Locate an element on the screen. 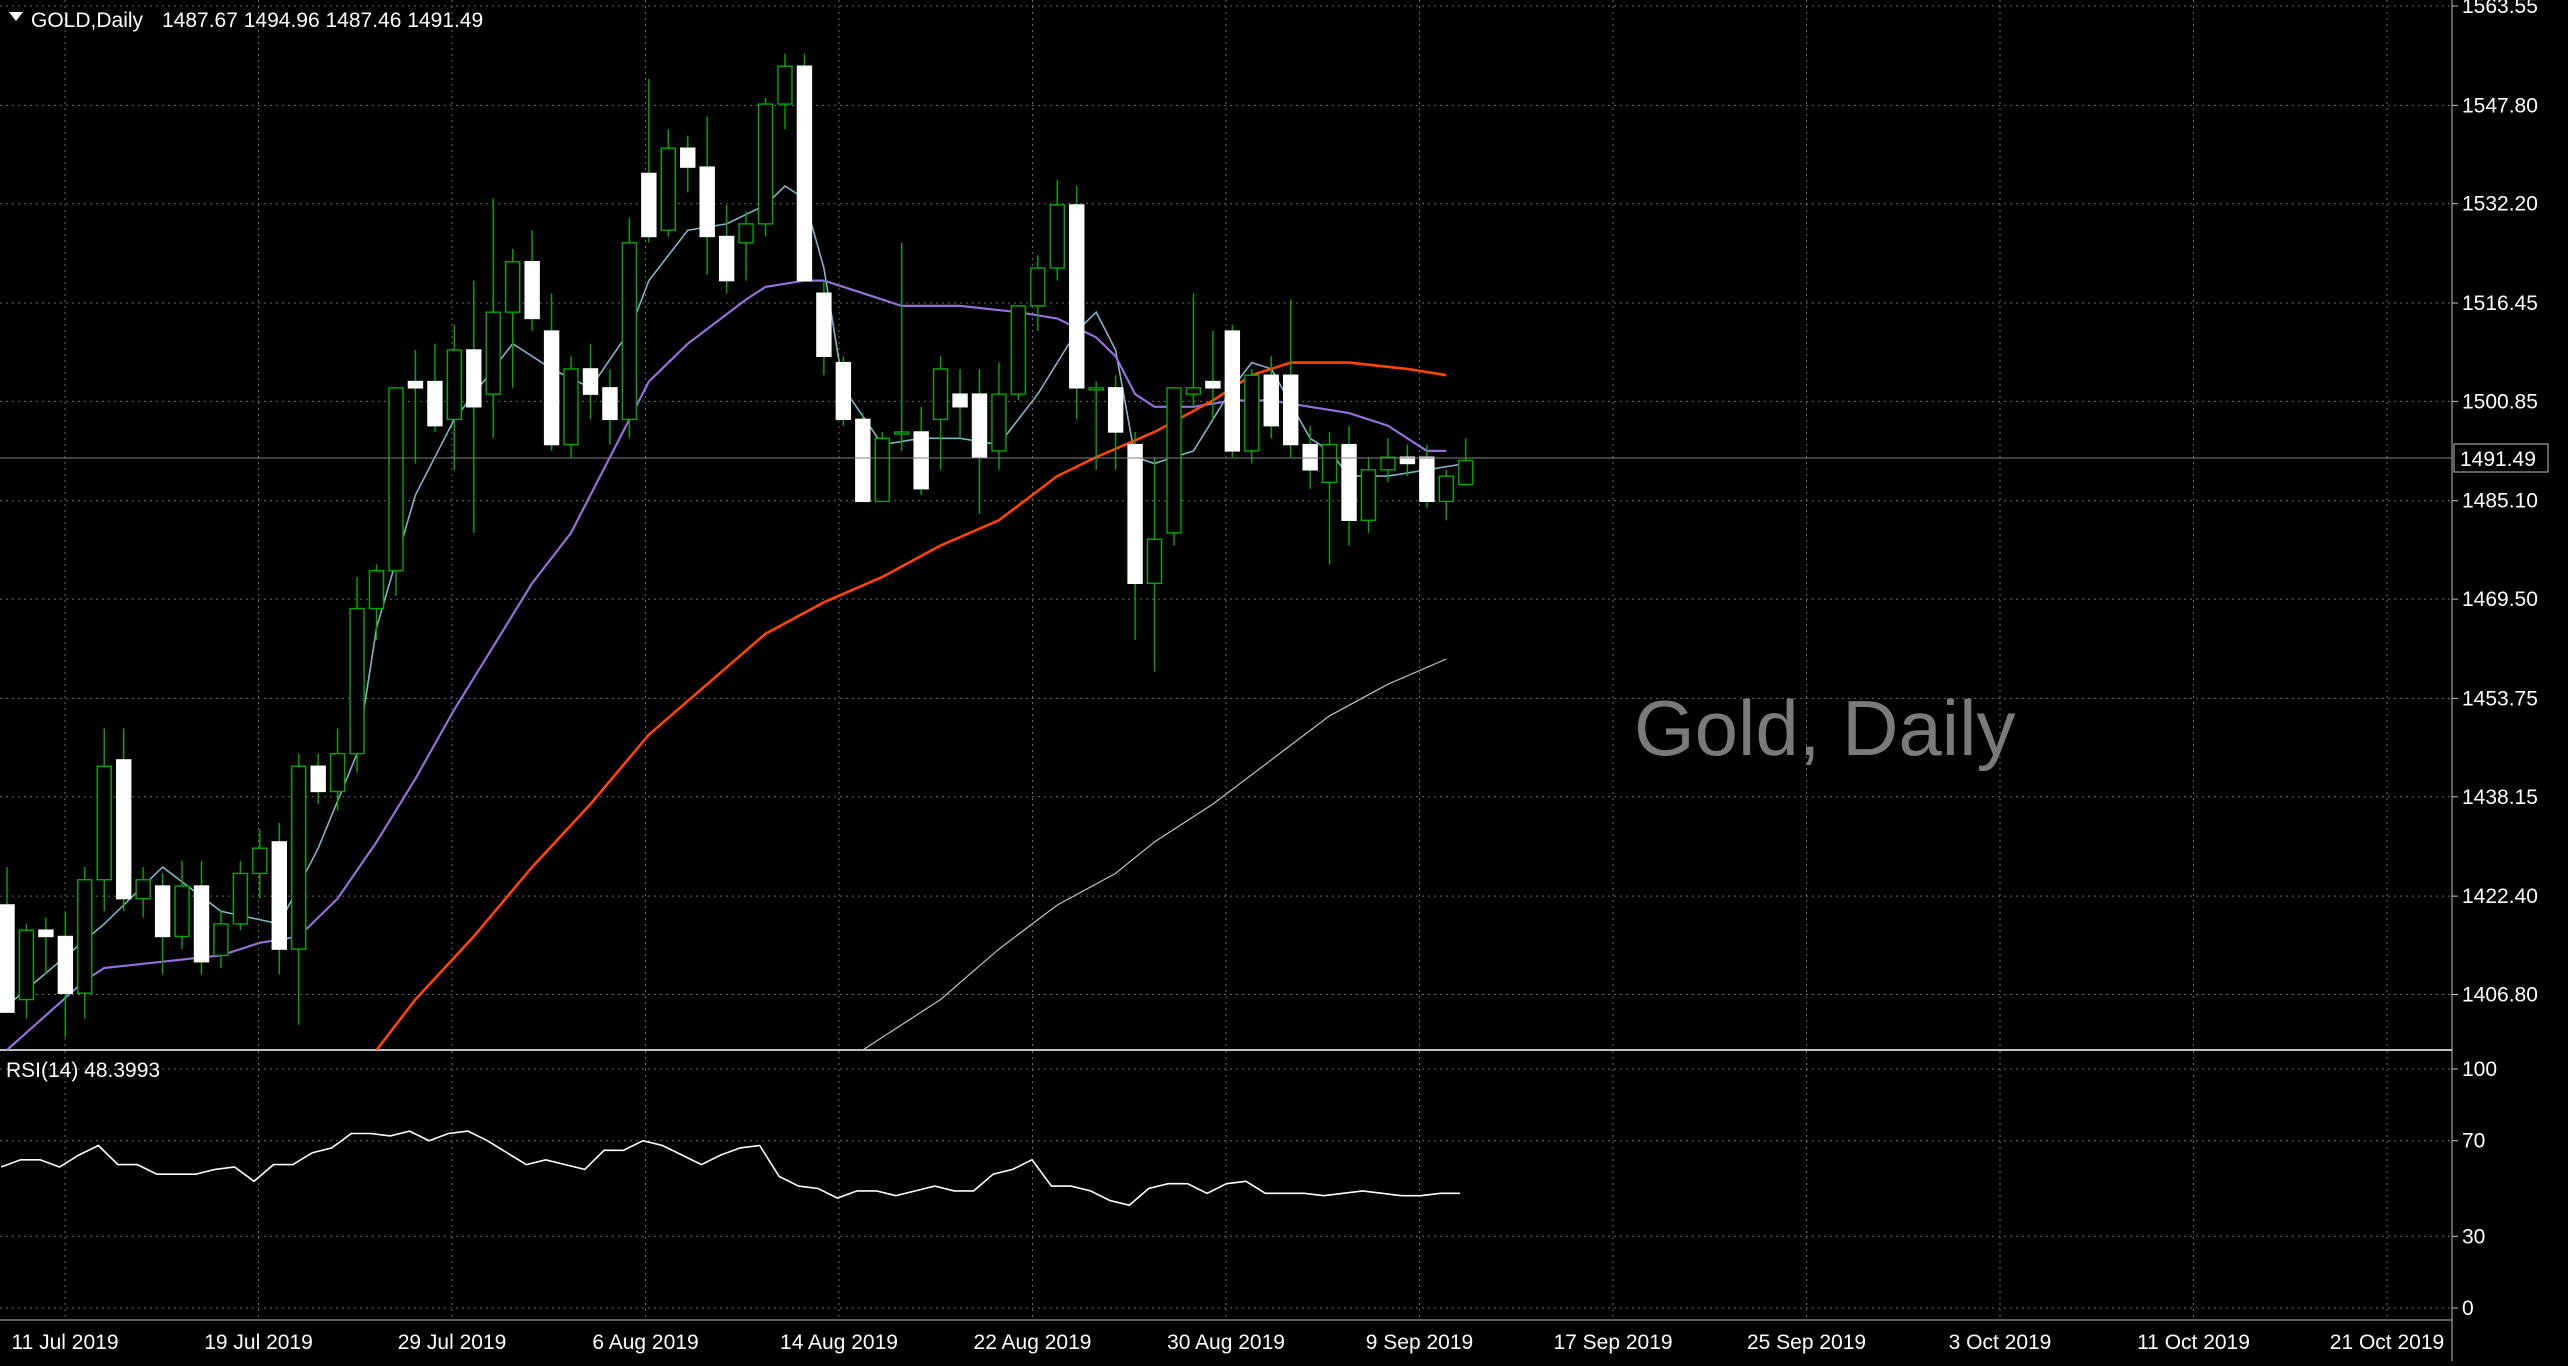 The width and height of the screenshot is (2568, 1366). ohlc-values: 1487.67 1494.96 1487.46 1491.49 is located at coordinates (322, 20).